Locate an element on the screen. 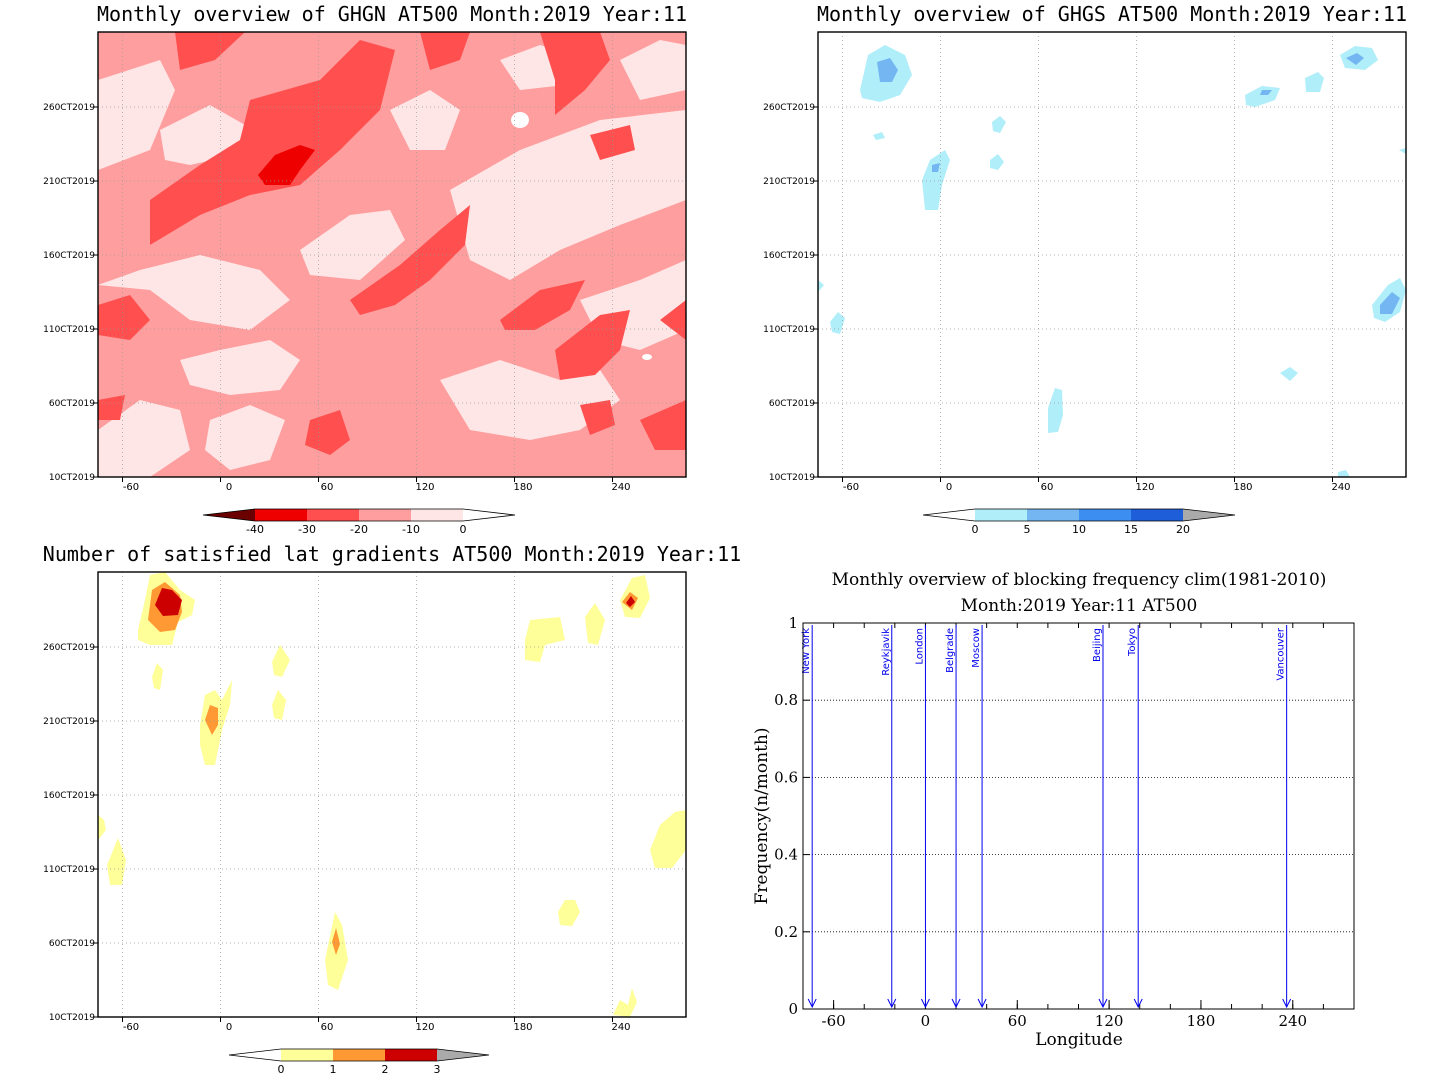 The width and height of the screenshot is (1440, 1091). colorbar-label: -30 is located at coordinates (307, 529).